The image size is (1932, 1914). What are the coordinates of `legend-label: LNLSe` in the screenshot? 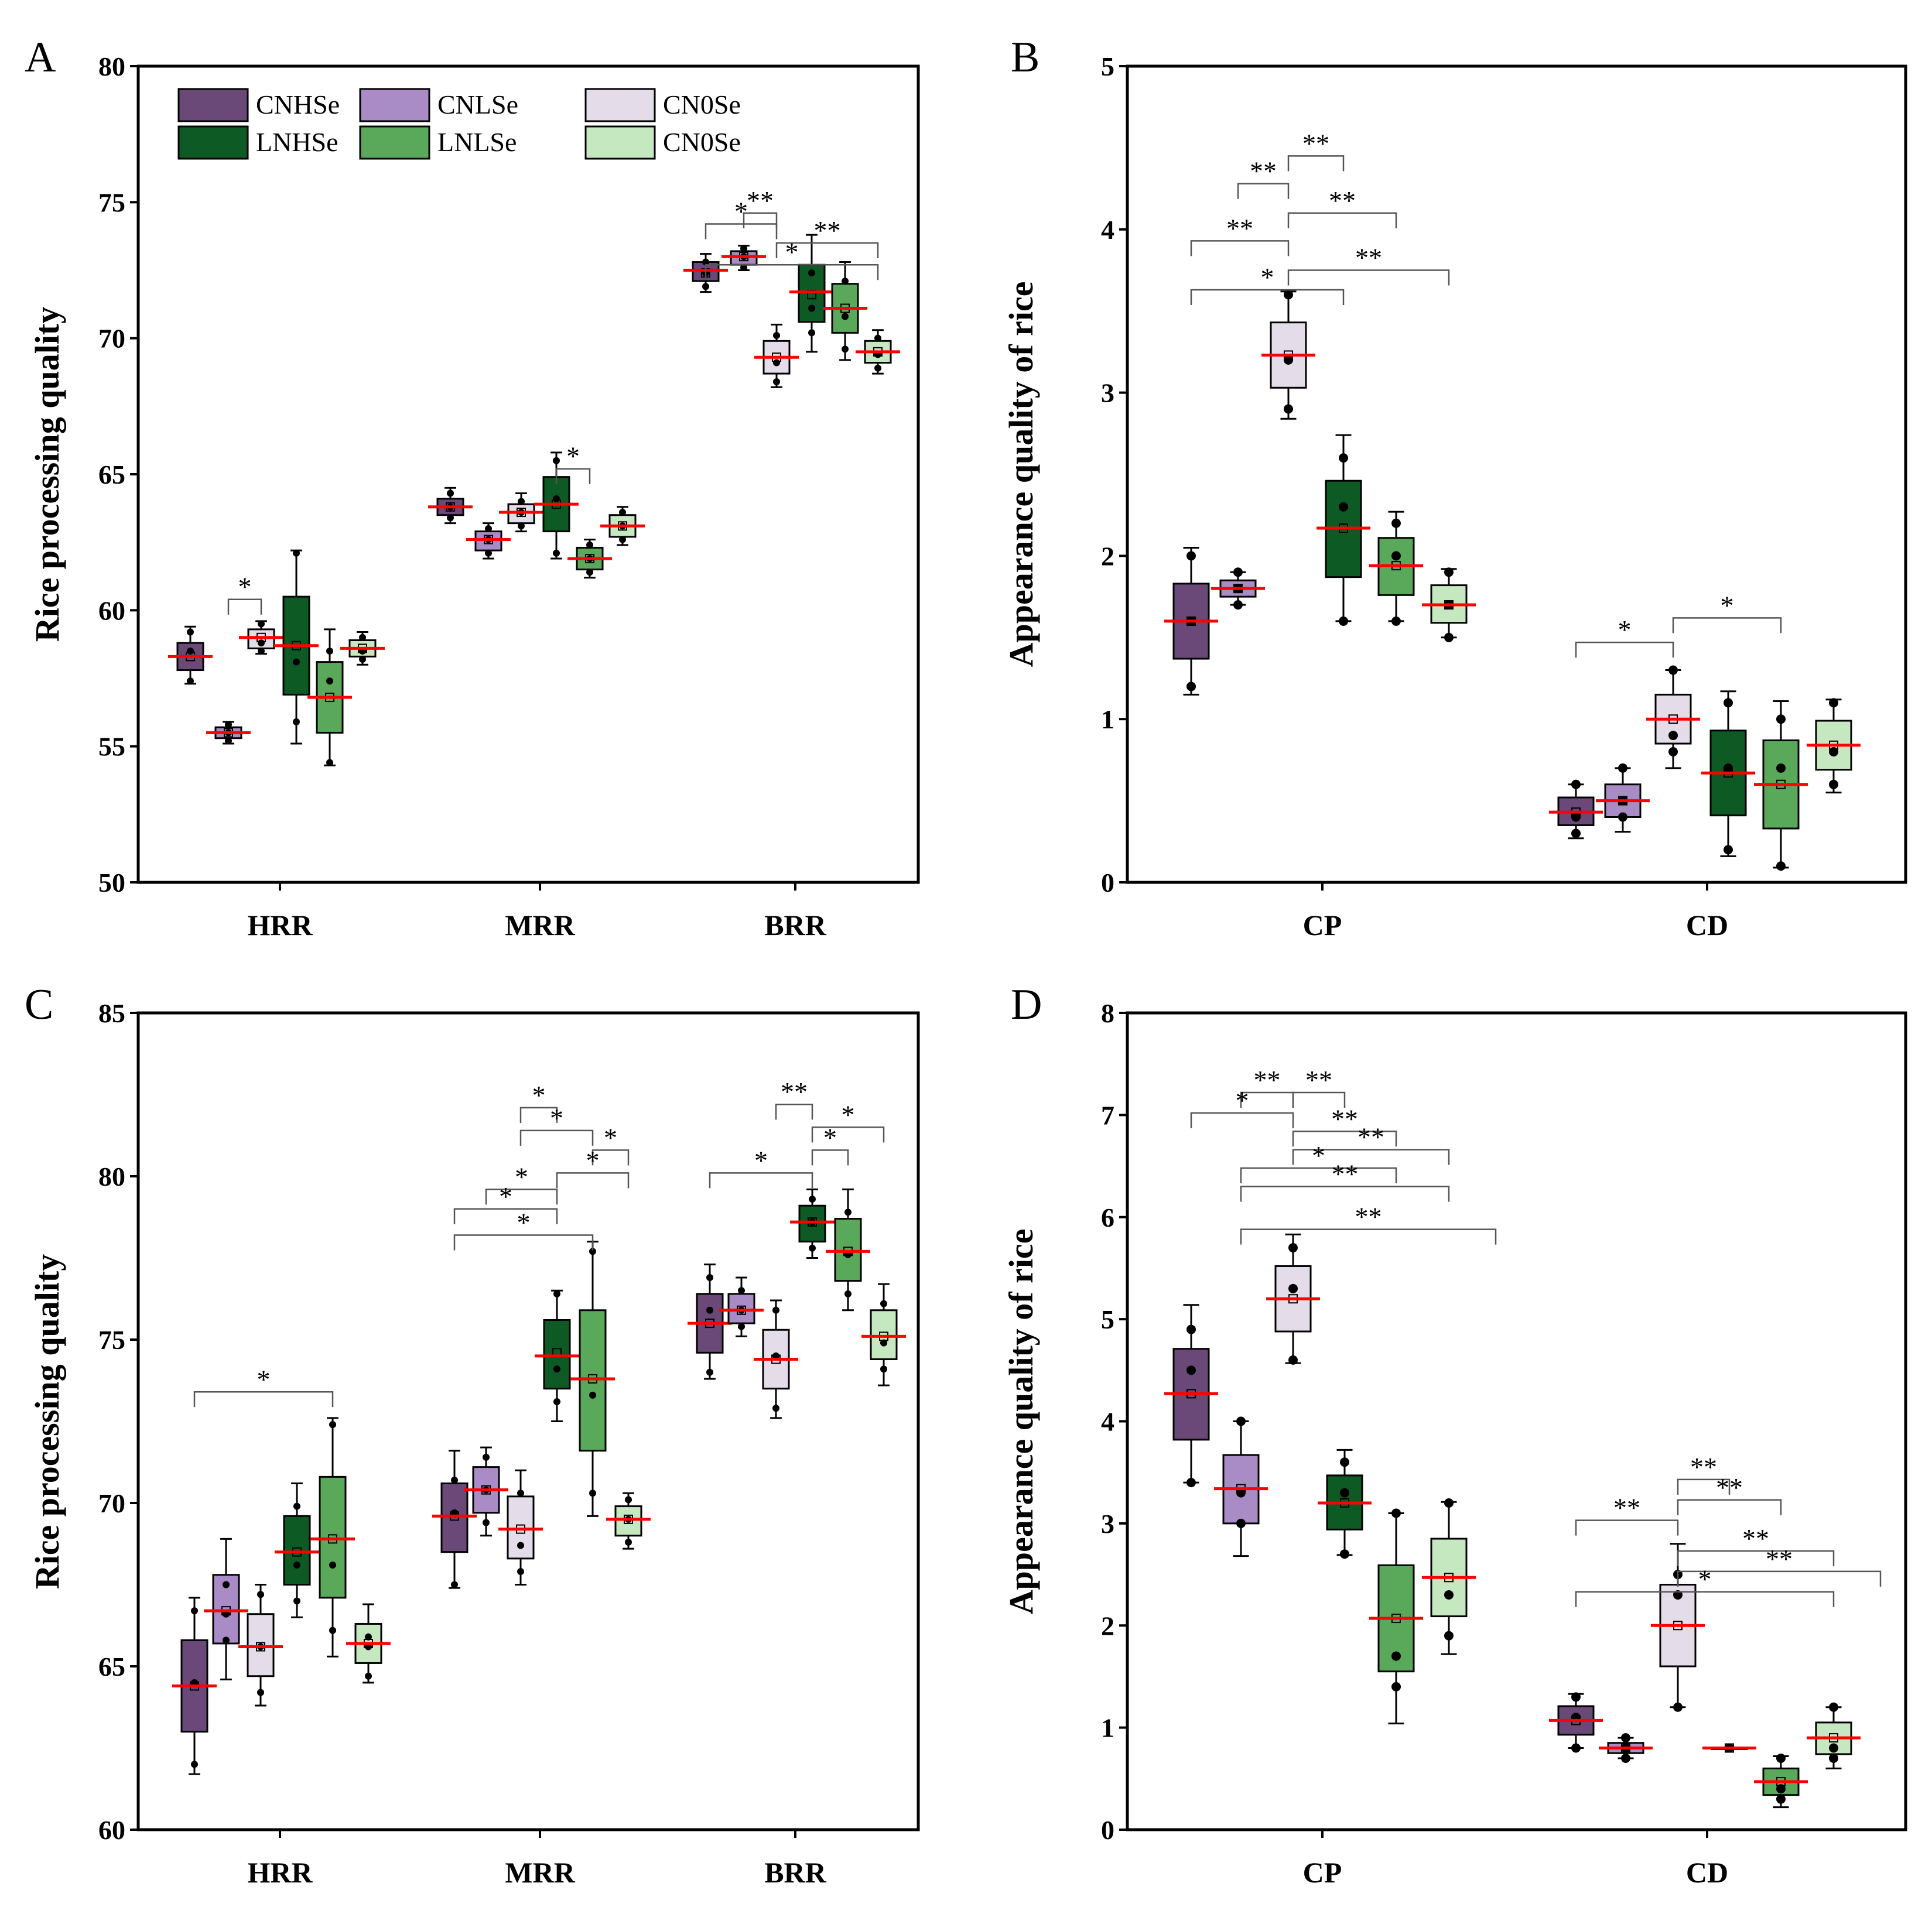 It's located at (477, 142).